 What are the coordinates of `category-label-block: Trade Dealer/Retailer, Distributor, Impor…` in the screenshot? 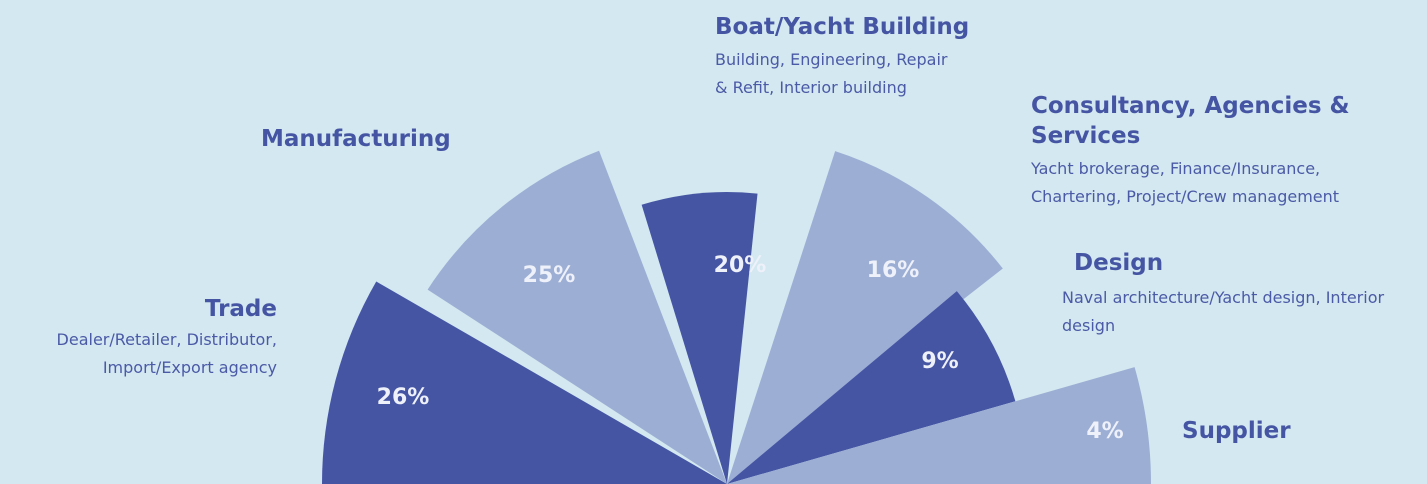 It's located at (138, 338).